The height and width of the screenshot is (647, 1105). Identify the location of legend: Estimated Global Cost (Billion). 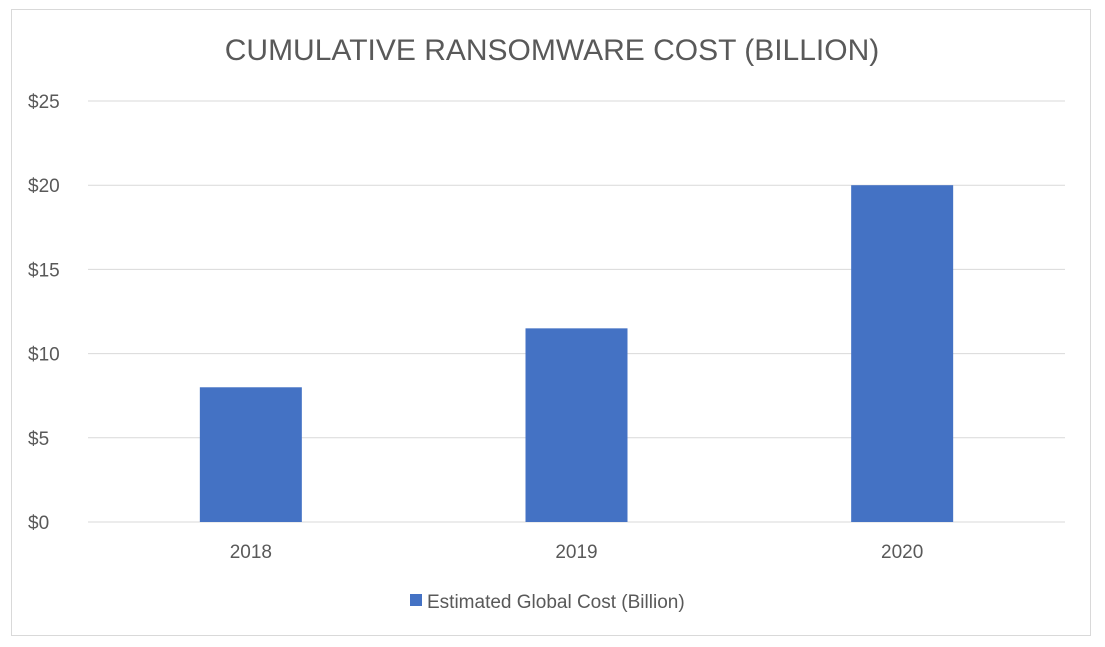
(547, 602).